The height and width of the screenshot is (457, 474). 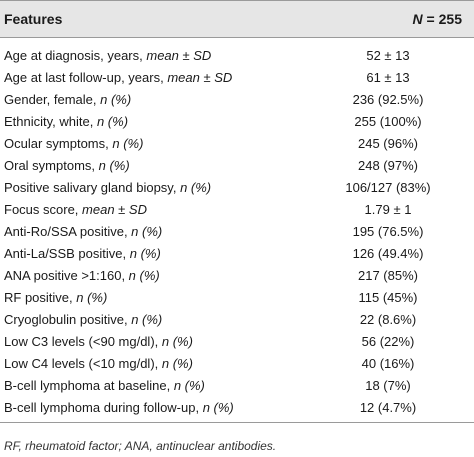 What do you see at coordinates (75, 55) in the screenshot?
I see `feature-text: Age at diagnosis, years,` at bounding box center [75, 55].